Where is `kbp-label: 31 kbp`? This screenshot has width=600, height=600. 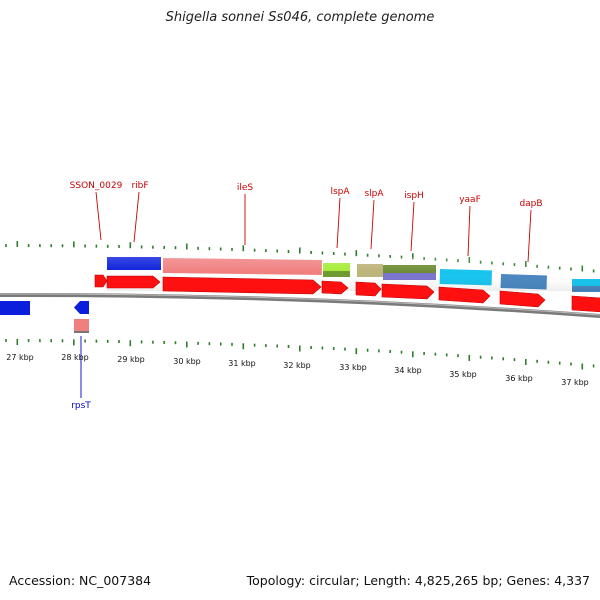
kbp-label: 31 kbp is located at coordinates (242, 363).